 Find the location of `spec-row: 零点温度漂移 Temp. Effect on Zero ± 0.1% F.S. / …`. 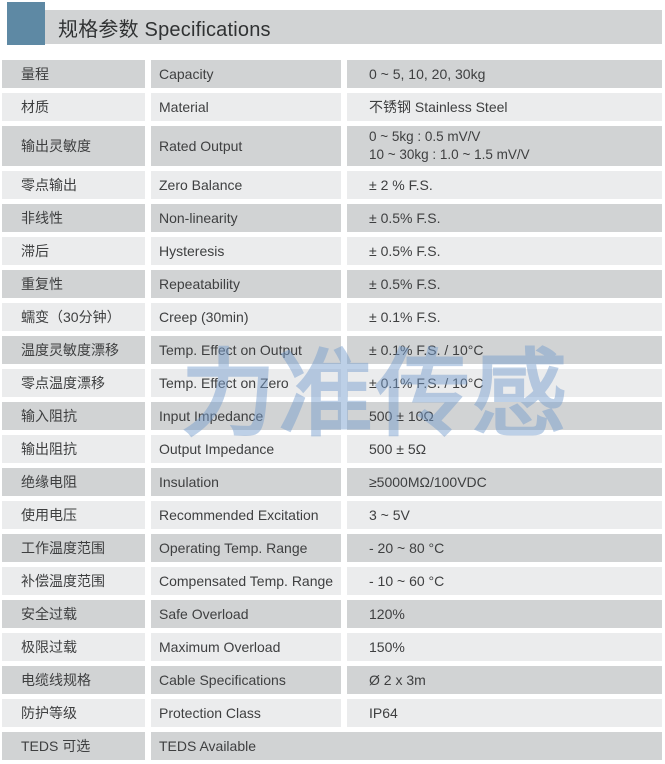

spec-row: 零点温度漂移 Temp. Effect on Zero ± 0.1% F.S. / … is located at coordinates (332, 383).